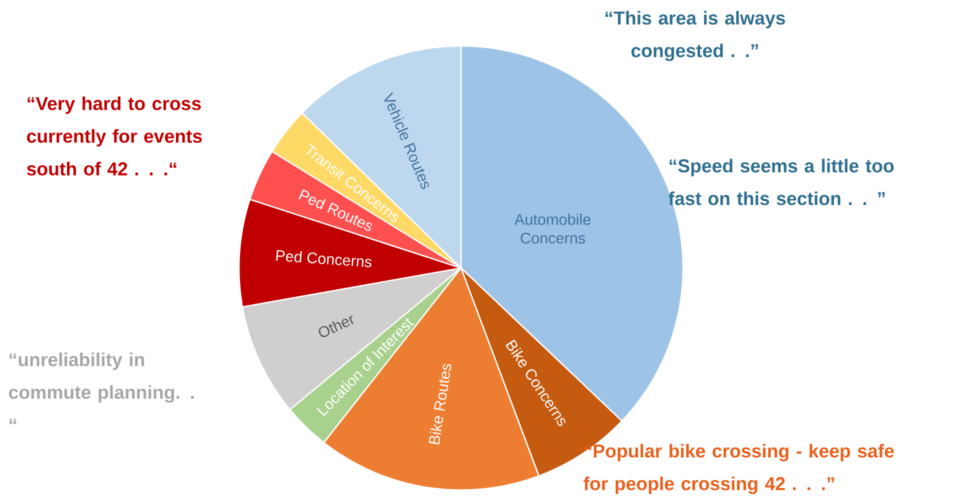 The height and width of the screenshot is (502, 969). I want to click on slice-label: Ped Concerns, so click(324, 259).